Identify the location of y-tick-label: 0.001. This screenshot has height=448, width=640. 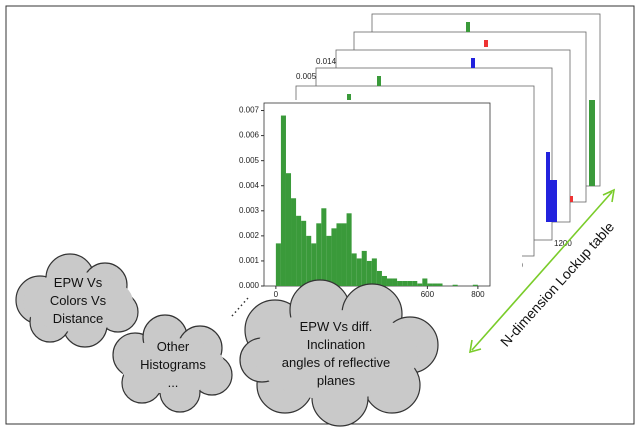
(249, 260).